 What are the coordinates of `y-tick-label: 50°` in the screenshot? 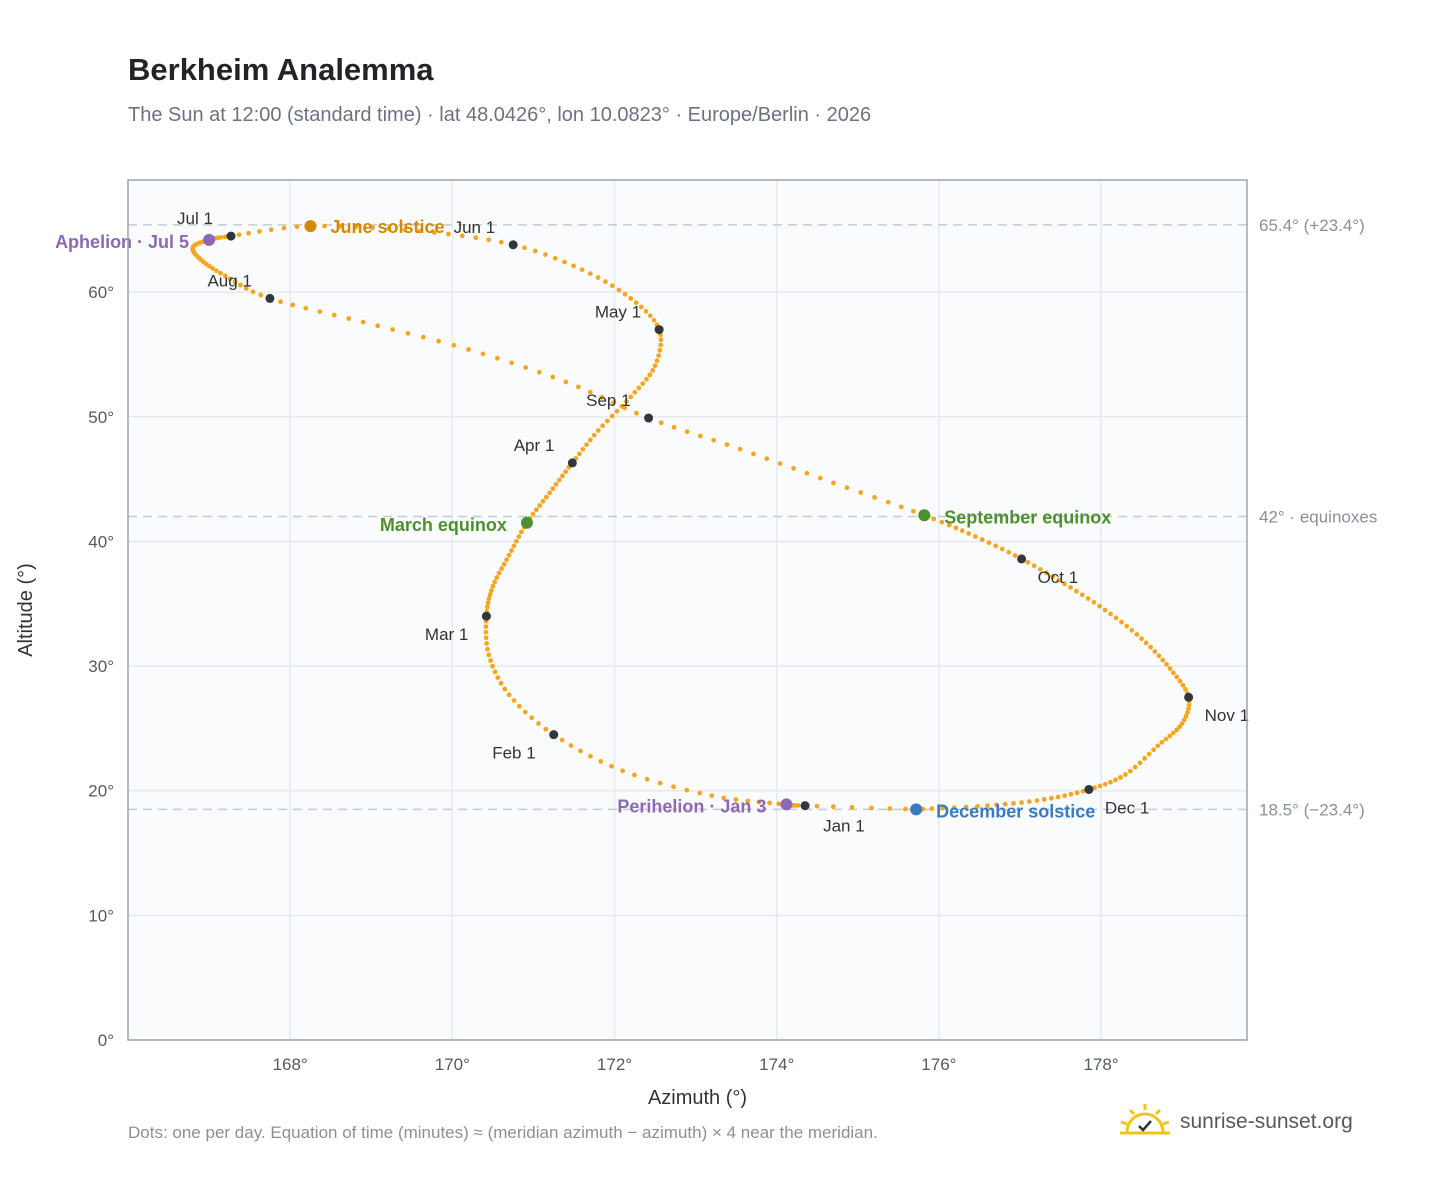 It's located at (101, 417).